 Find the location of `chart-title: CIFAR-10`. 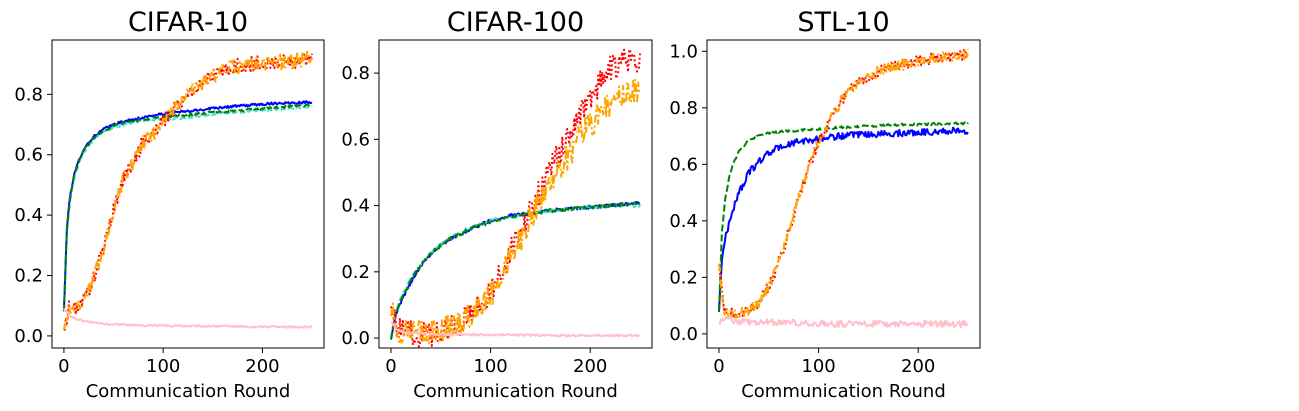

chart-title: CIFAR-10 is located at coordinates (188, 22).